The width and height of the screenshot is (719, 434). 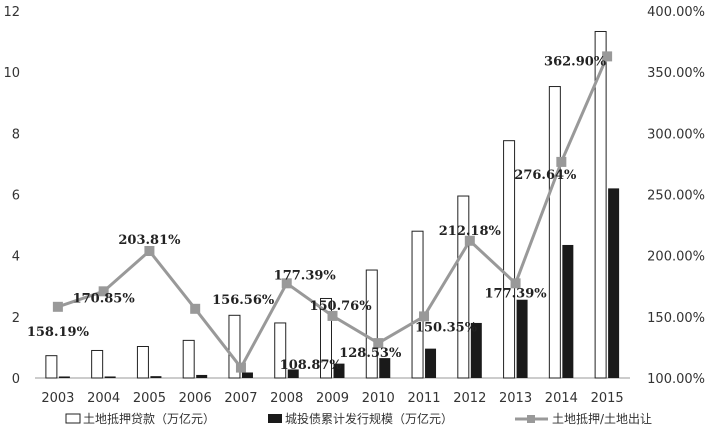 I want to click on ratio-data-label: 170.85%, so click(x=104, y=298).